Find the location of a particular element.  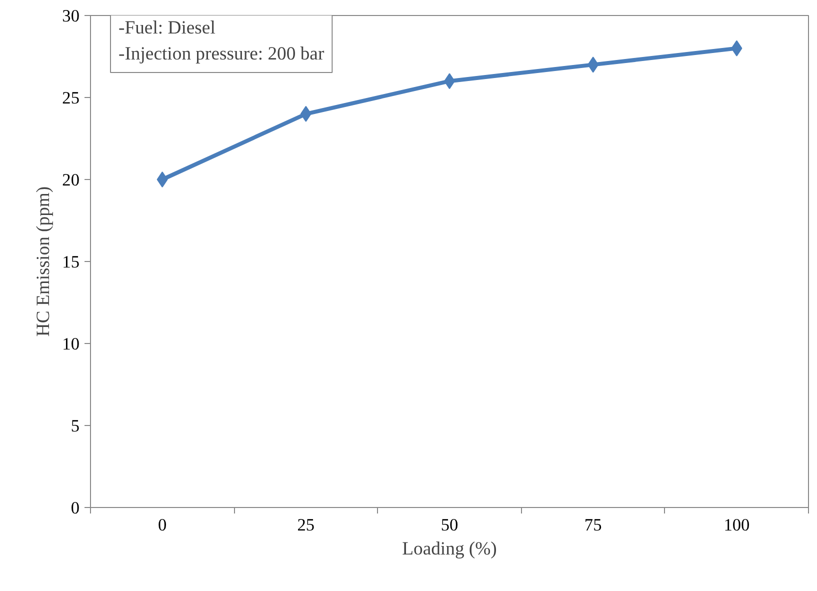

point is located at coordinates (162, 180).